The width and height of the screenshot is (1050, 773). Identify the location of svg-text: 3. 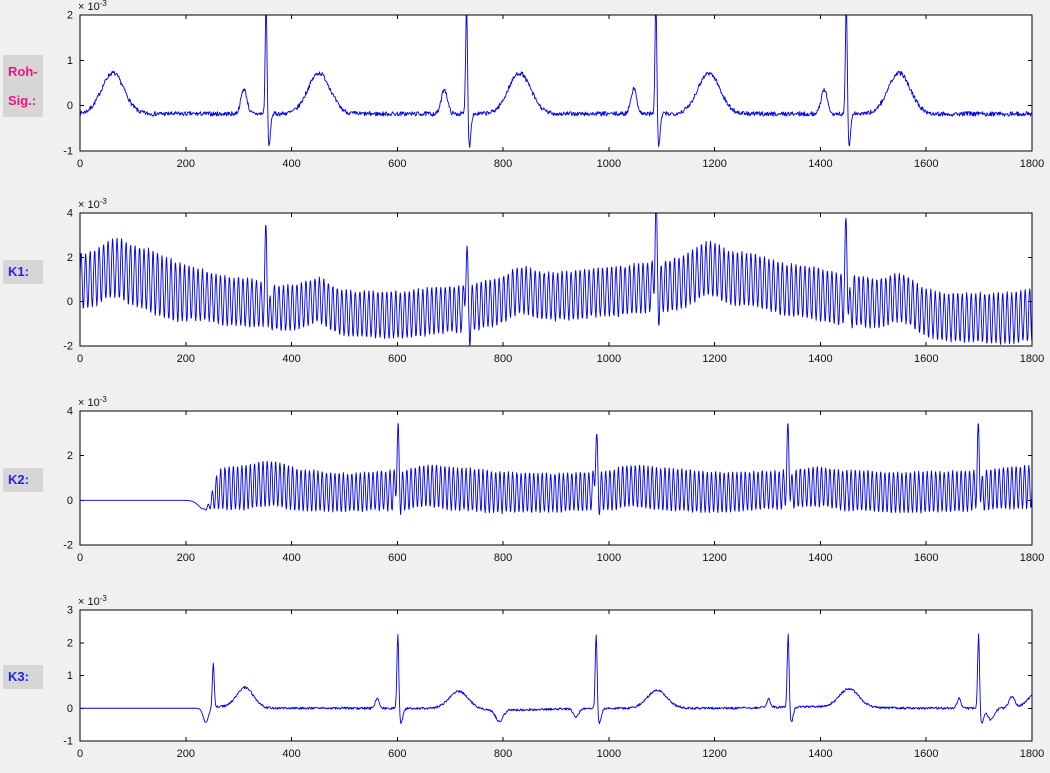
(70, 611).